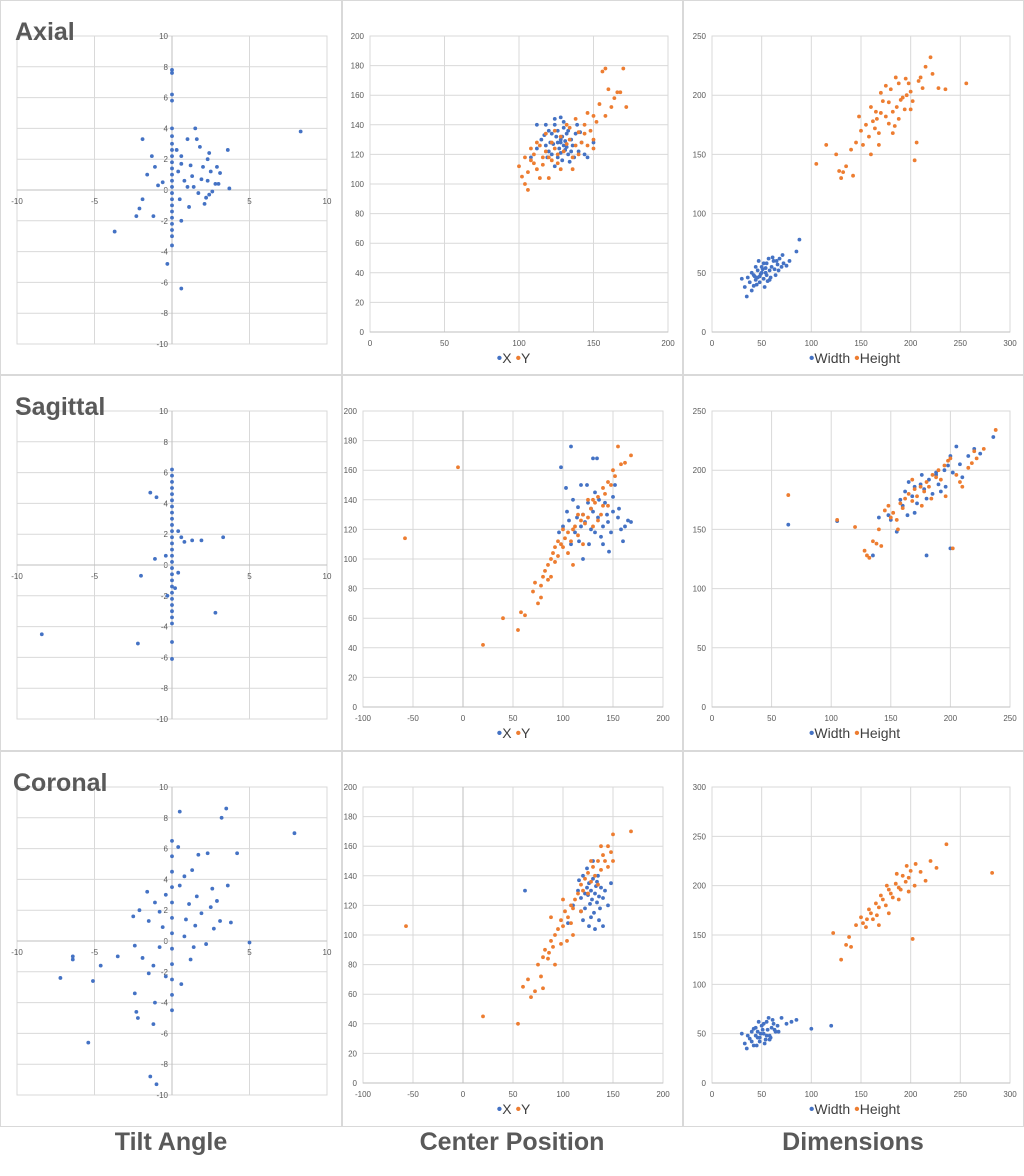  I want to click on axial-center-plot: 0 20 40 60 80 100 120 140 160 180 200 0 50 100 150 200, so click(513, 190).